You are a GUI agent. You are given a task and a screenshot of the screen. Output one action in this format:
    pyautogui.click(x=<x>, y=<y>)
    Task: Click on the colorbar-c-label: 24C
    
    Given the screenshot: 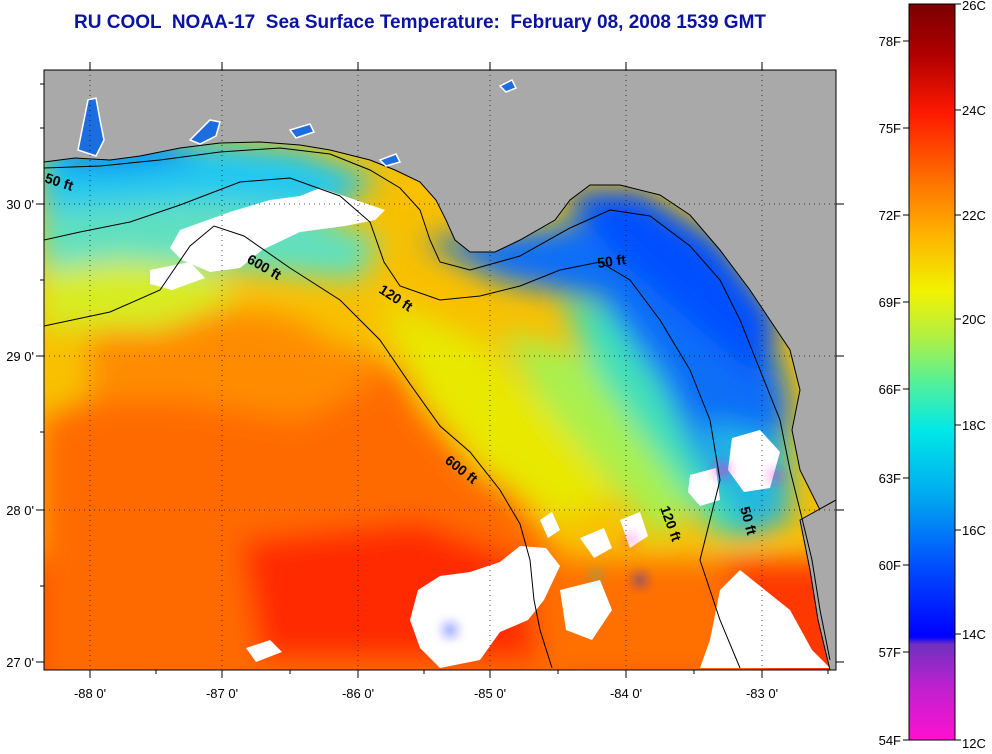 What is the action you would take?
    pyautogui.click(x=974, y=110)
    